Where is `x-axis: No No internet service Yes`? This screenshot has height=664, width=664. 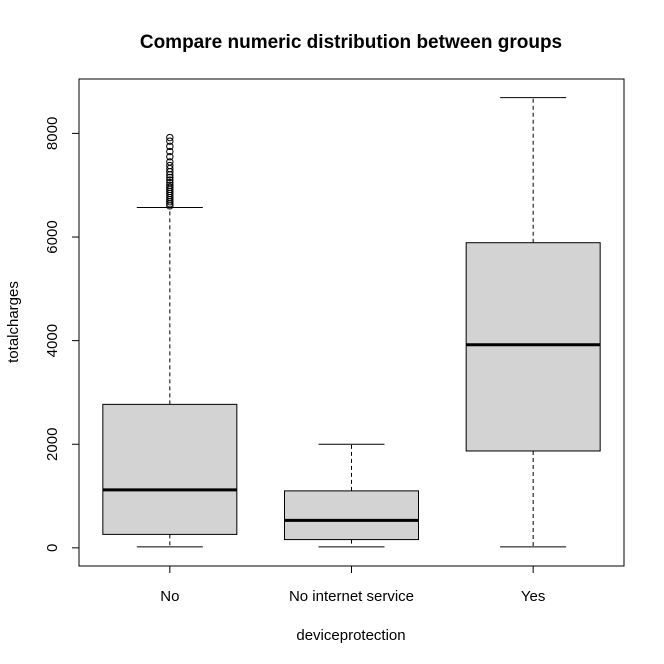
x-axis: No No internet service Yes is located at coordinates (352, 585).